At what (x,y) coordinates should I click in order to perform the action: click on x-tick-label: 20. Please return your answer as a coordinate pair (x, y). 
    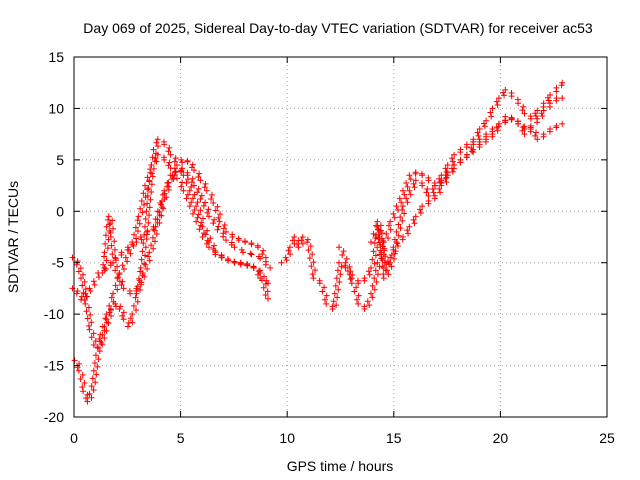
    Looking at the image, I should click on (501, 438).